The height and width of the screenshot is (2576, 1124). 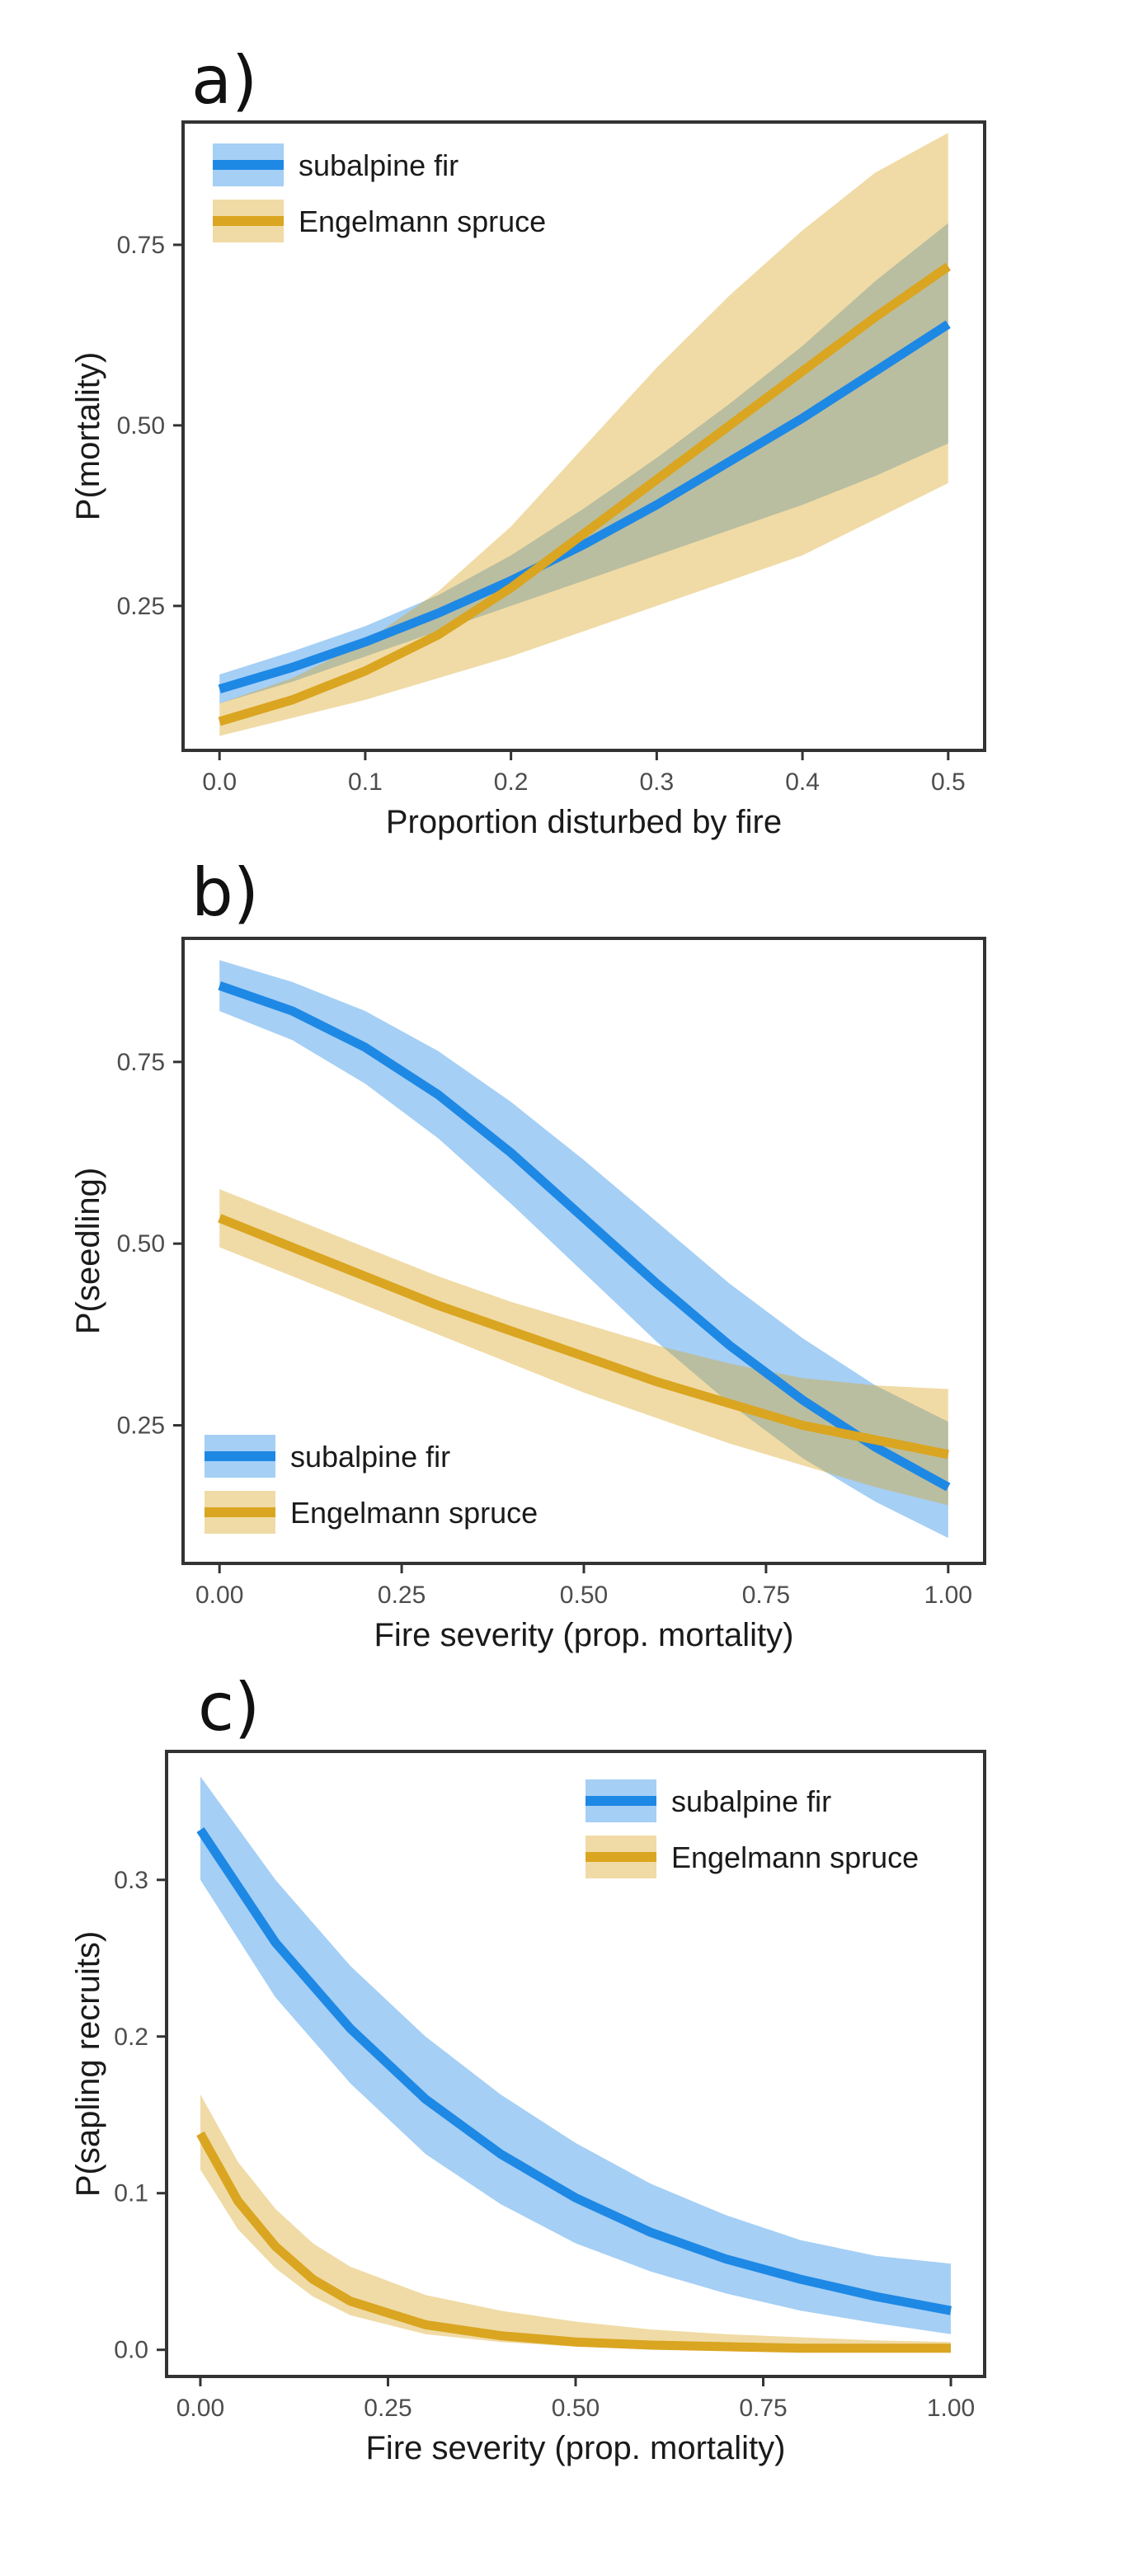 What do you see at coordinates (88, 436) in the screenshot?
I see `y-axis-title: P(mortality)` at bounding box center [88, 436].